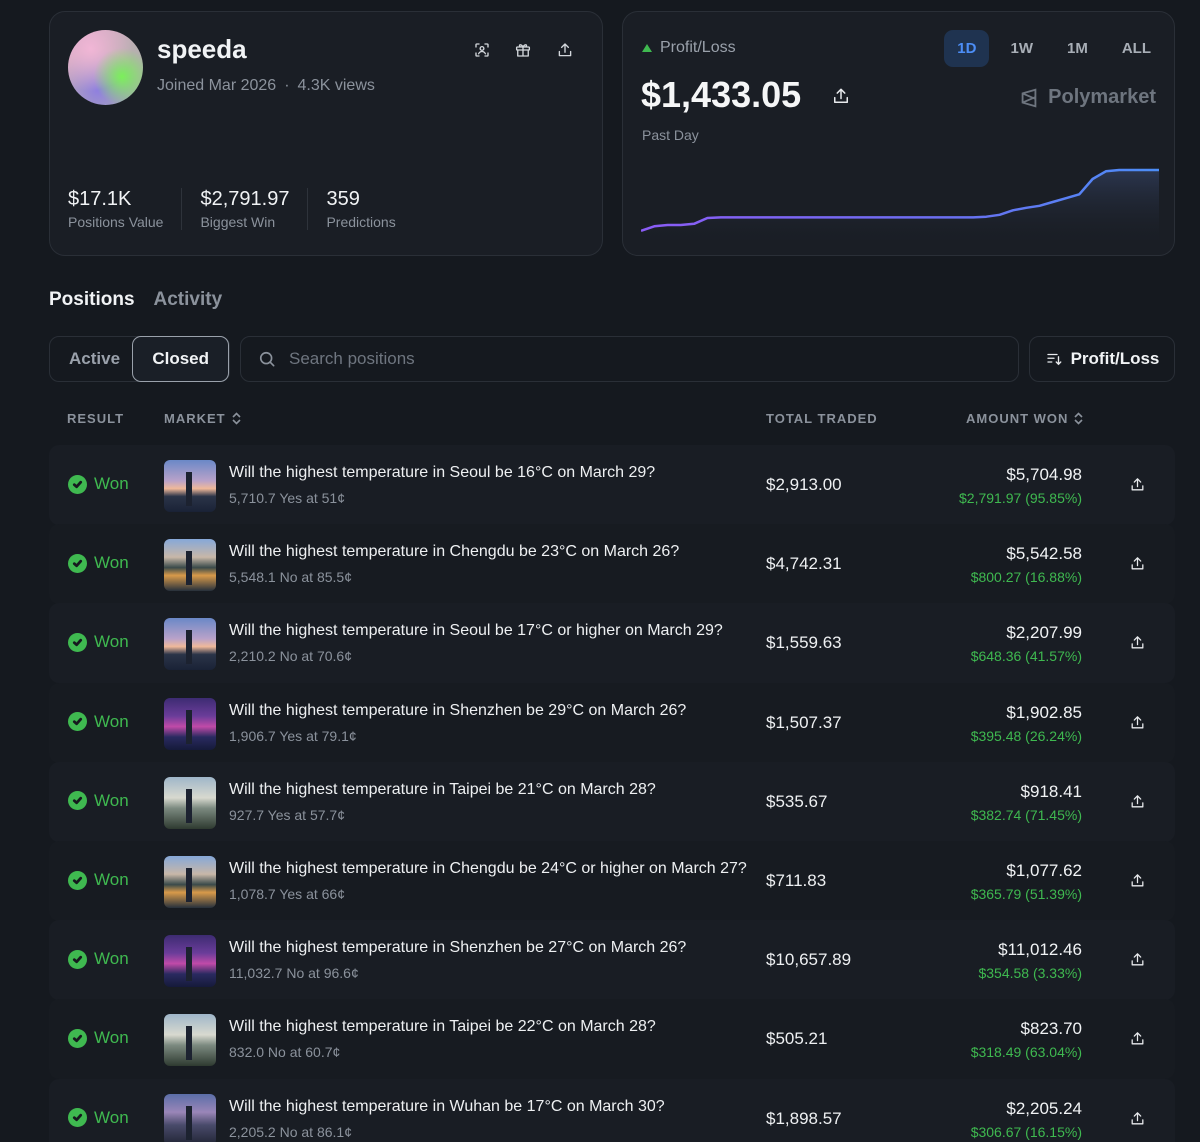 The height and width of the screenshot is (1142, 1200). Describe the element at coordinates (1026, 735) in the screenshot. I see `profit-amount: $395.48 (26.24%)` at that location.